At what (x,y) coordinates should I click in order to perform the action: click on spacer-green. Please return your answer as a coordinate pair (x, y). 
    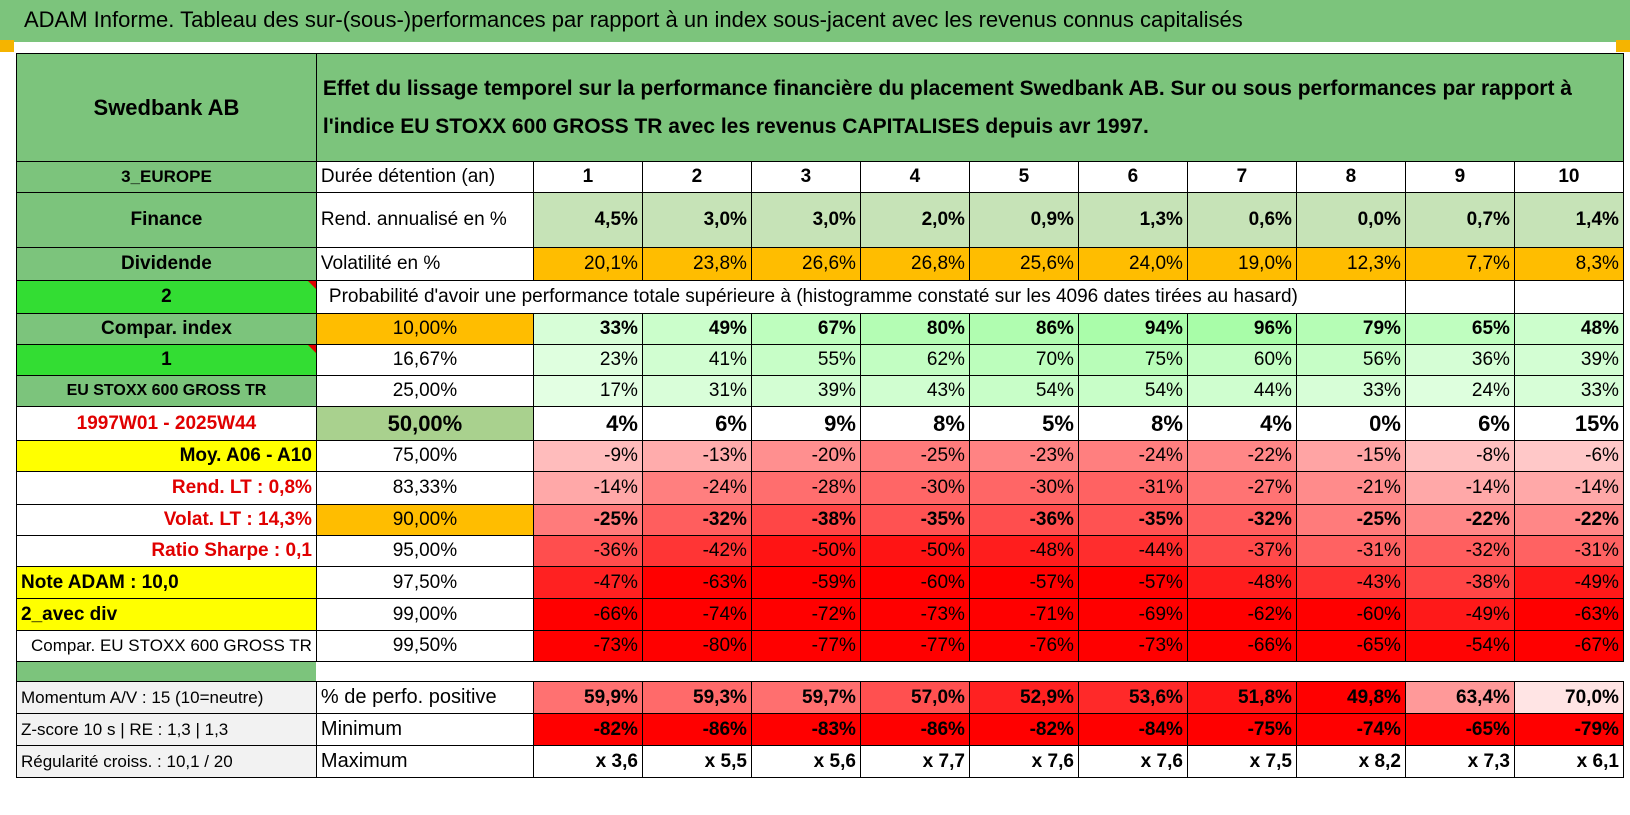
    Looking at the image, I should click on (166, 671).